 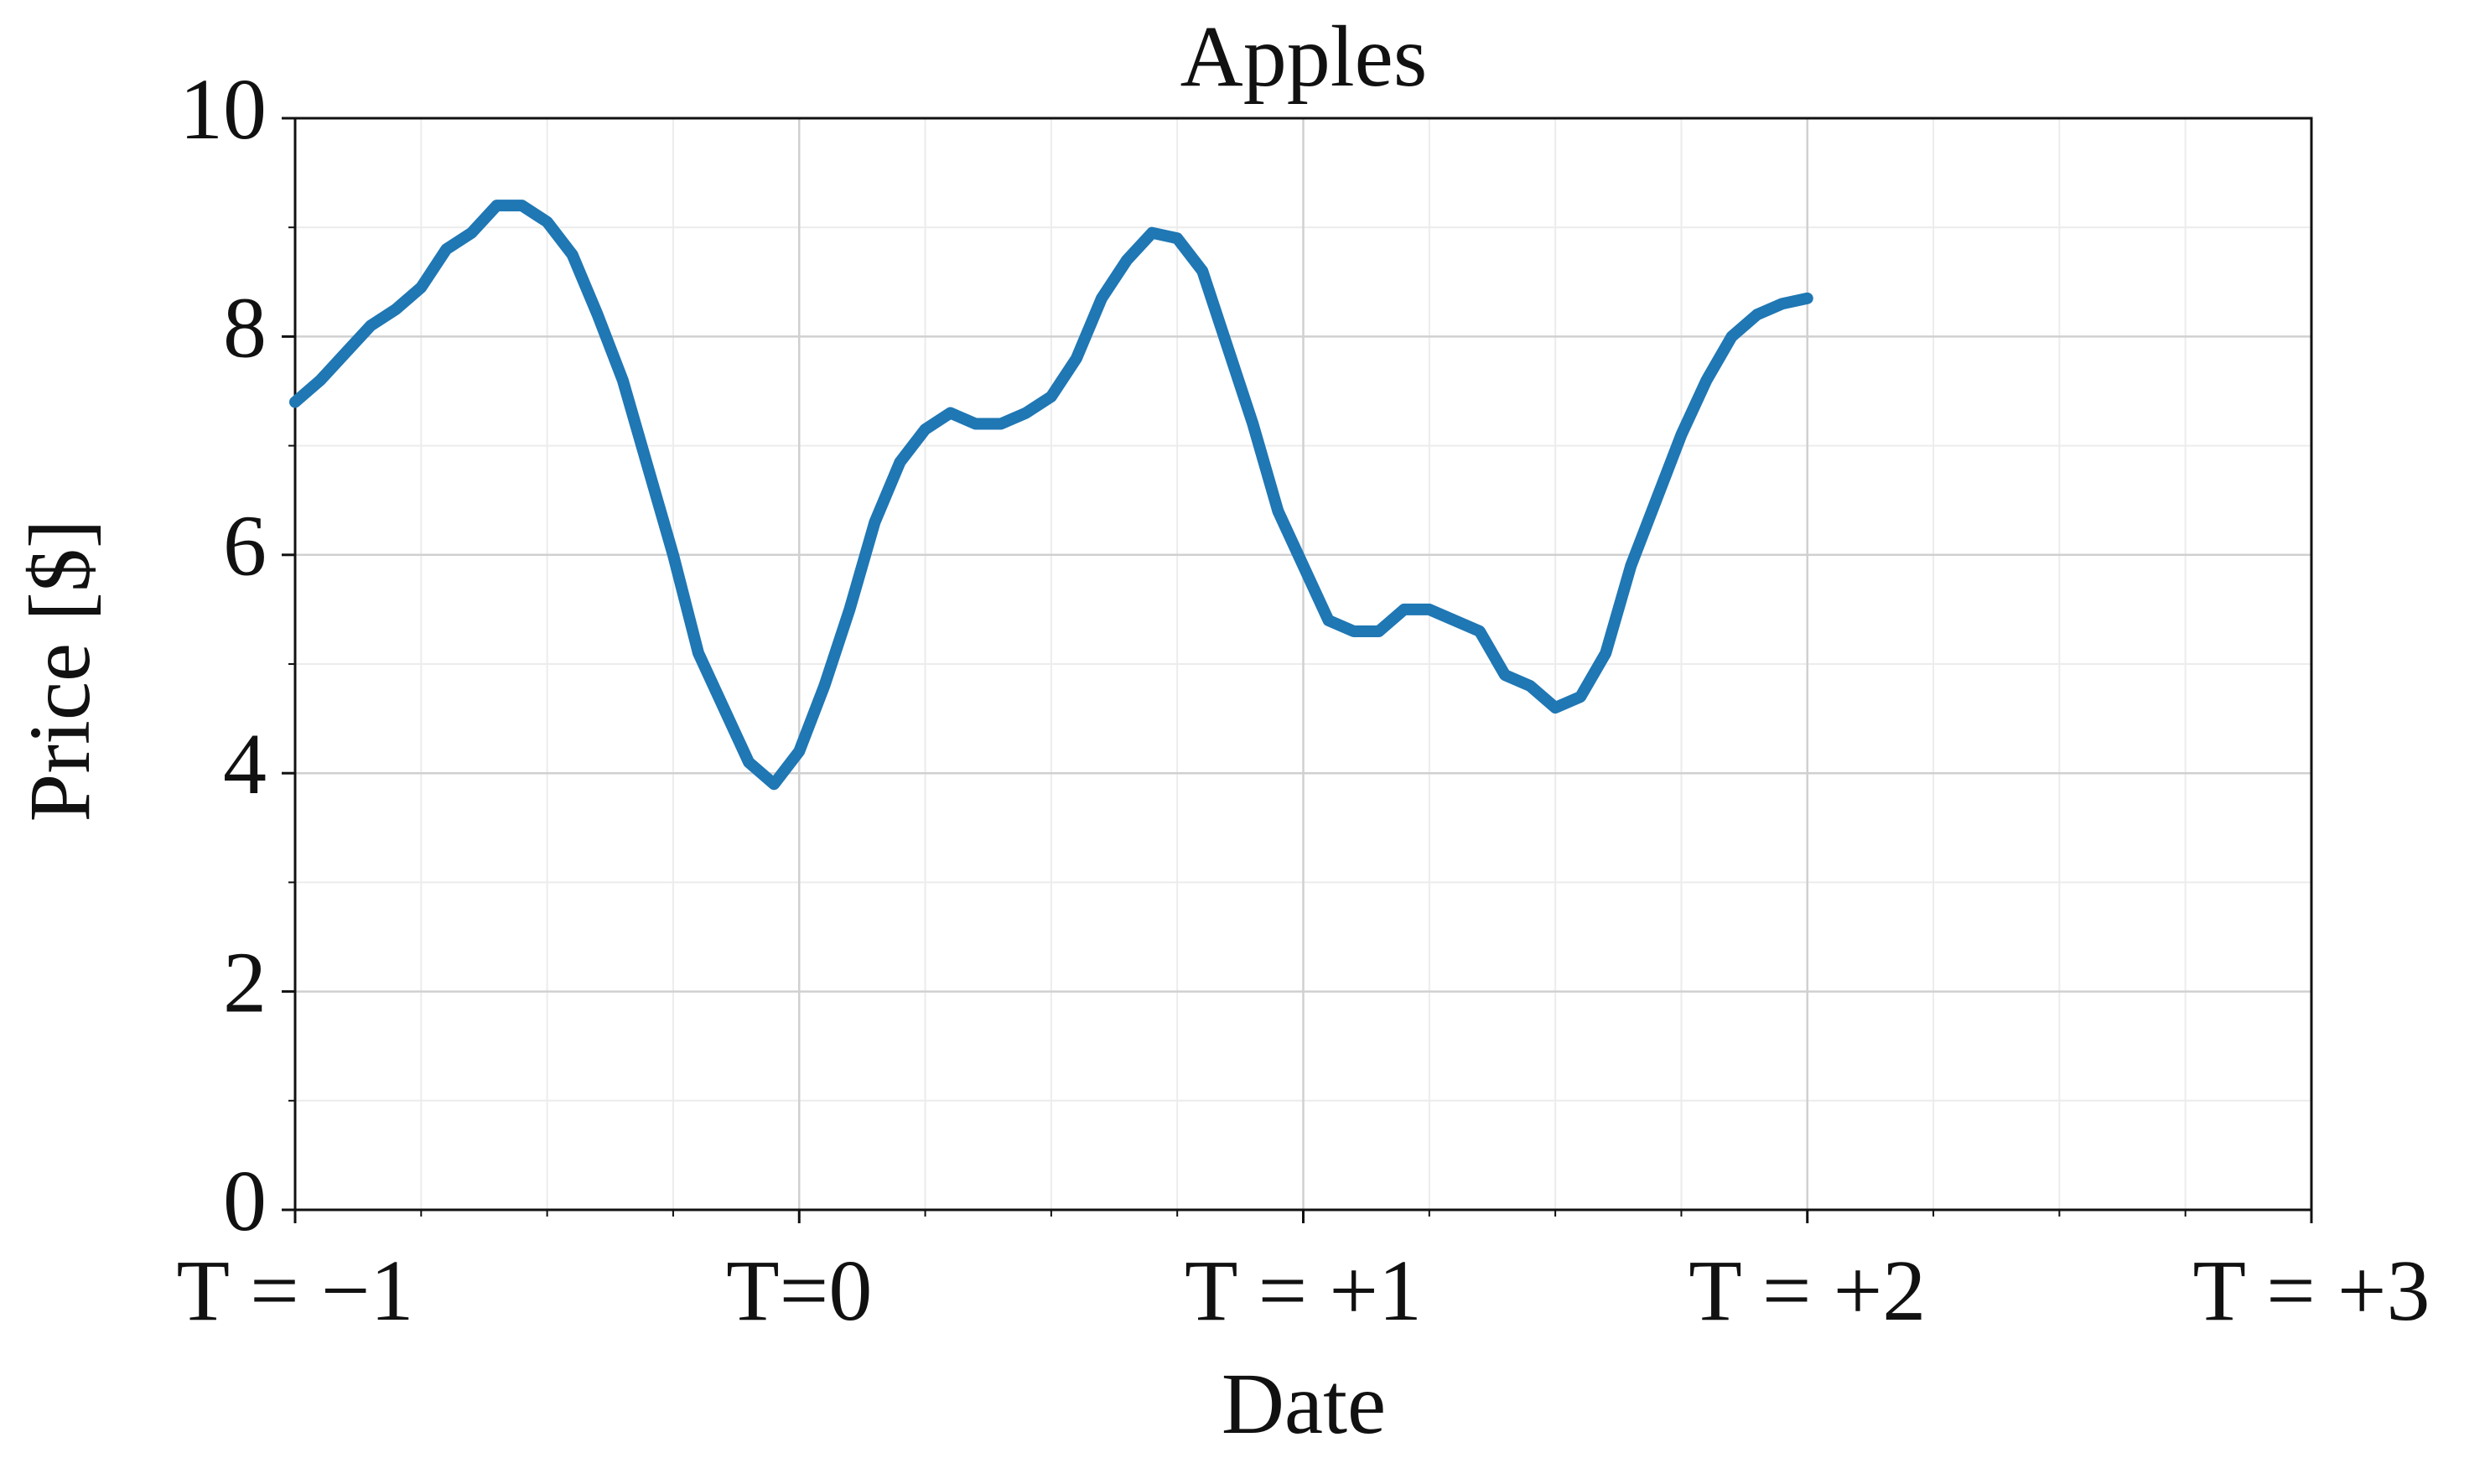 I want to click on y-tick-label: 4, so click(x=245, y=764).